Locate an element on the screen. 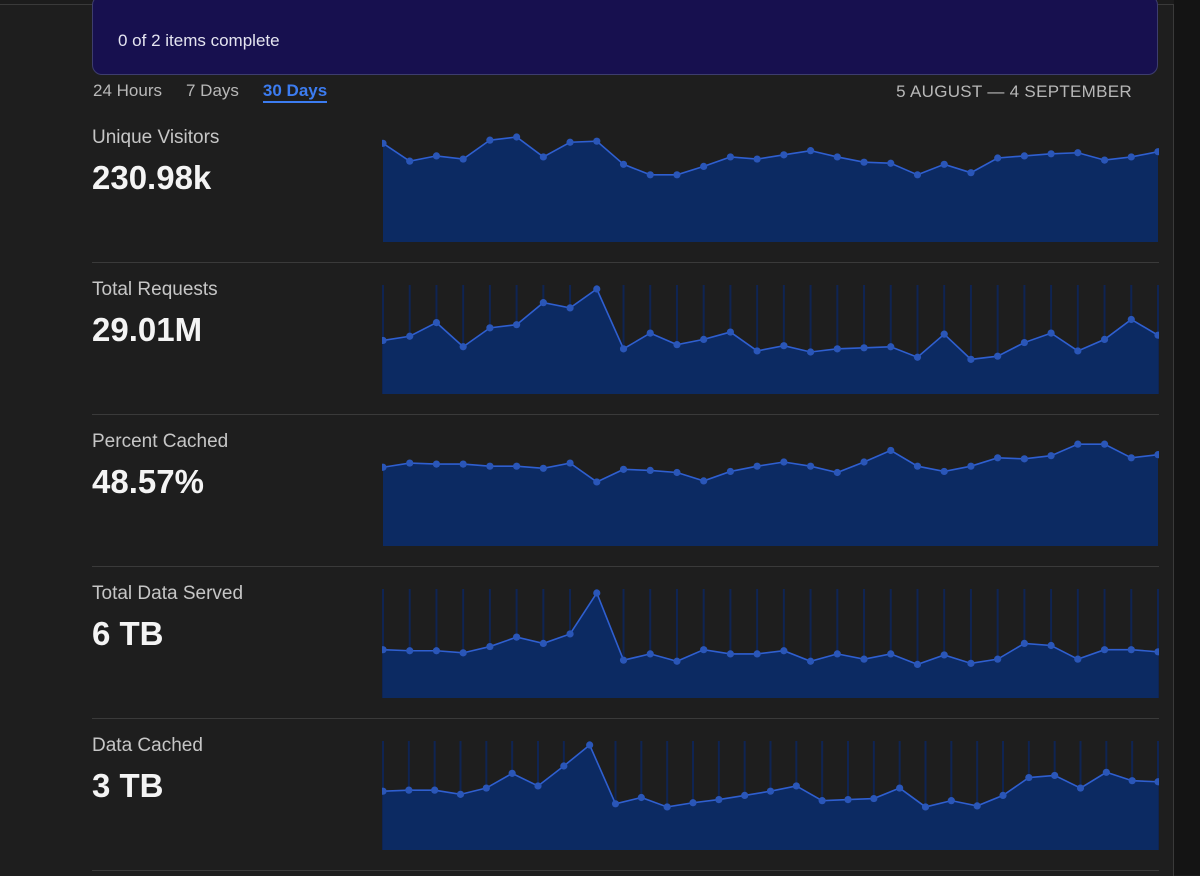  data-cached-chart is located at coordinates (770, 795).